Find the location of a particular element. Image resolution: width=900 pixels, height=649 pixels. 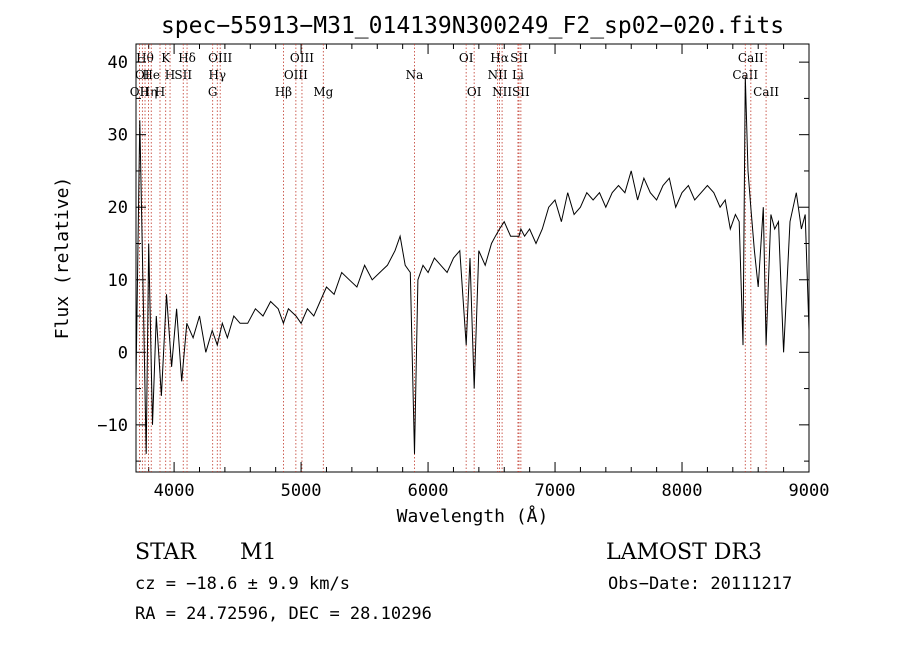

observation-date: Obs−Date: 20111217 is located at coordinates (700, 584).